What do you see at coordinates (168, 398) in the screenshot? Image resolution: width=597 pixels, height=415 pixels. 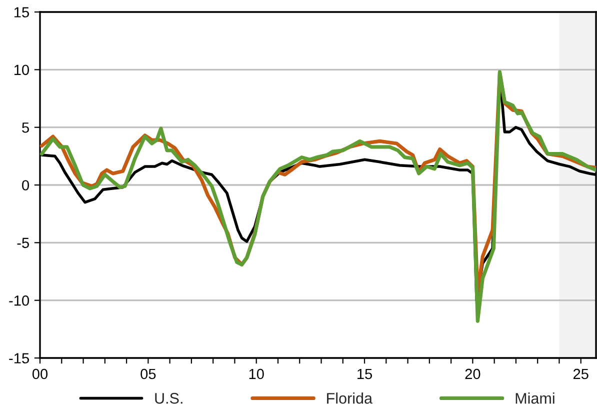 I see `legend-label: U.S.` at bounding box center [168, 398].